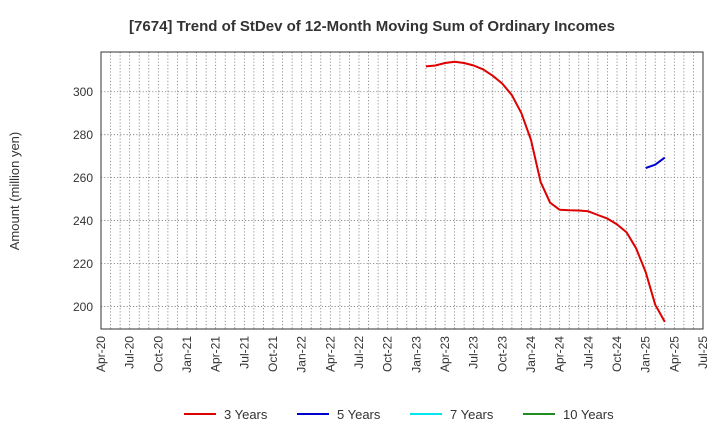 This screenshot has width=720, height=440. What do you see at coordinates (244, 352) in the screenshot?
I see `x-tick-label: Jul-21` at bounding box center [244, 352].